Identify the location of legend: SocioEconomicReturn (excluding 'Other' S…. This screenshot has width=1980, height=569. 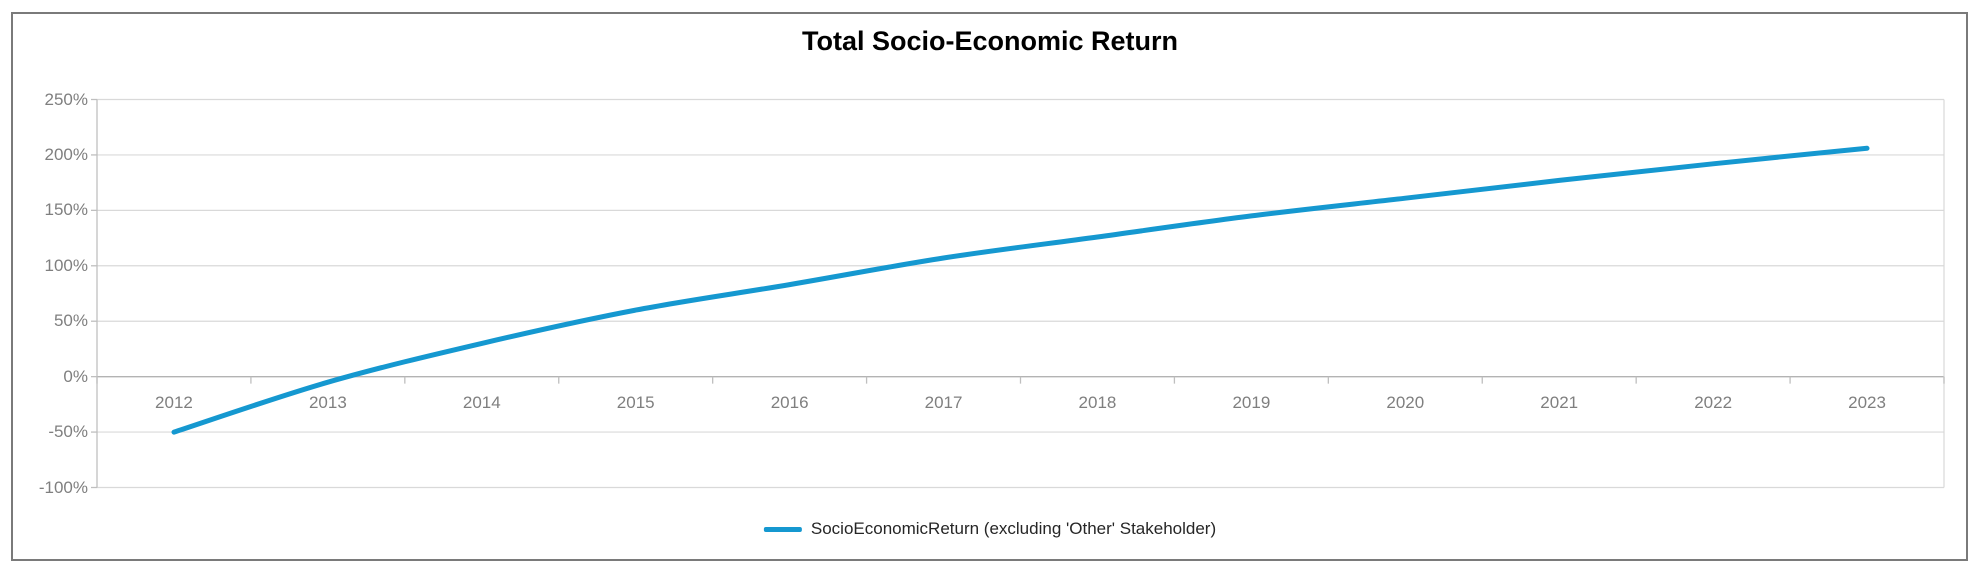
(990, 529).